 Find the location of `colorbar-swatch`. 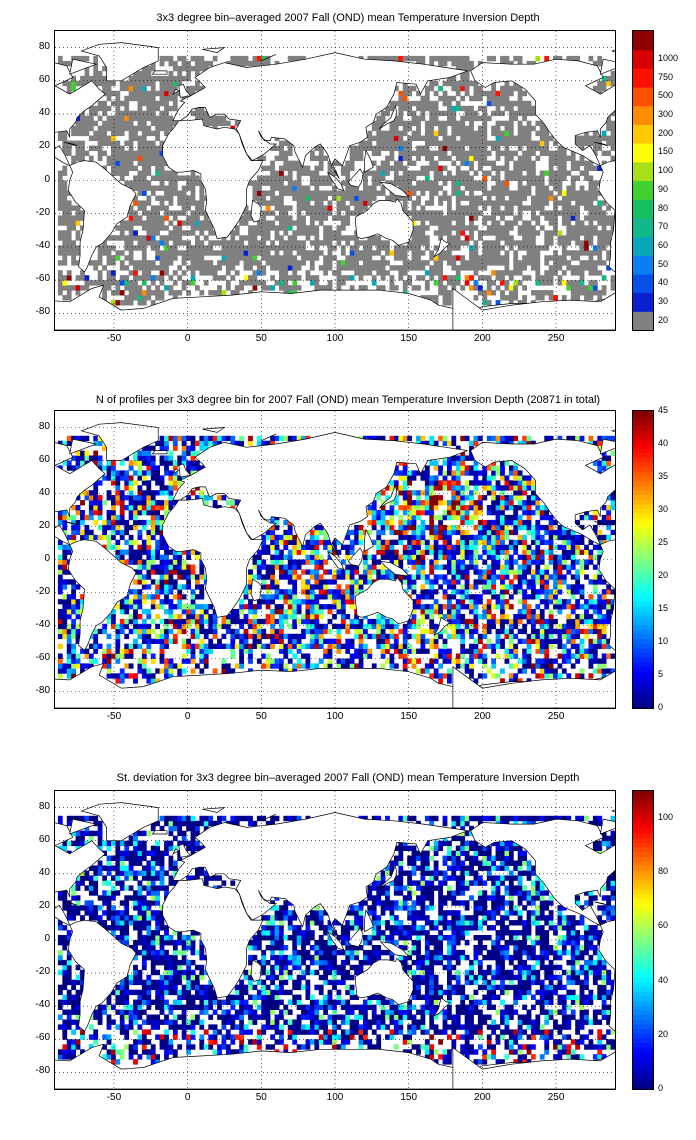

colorbar-swatch is located at coordinates (643, 59).